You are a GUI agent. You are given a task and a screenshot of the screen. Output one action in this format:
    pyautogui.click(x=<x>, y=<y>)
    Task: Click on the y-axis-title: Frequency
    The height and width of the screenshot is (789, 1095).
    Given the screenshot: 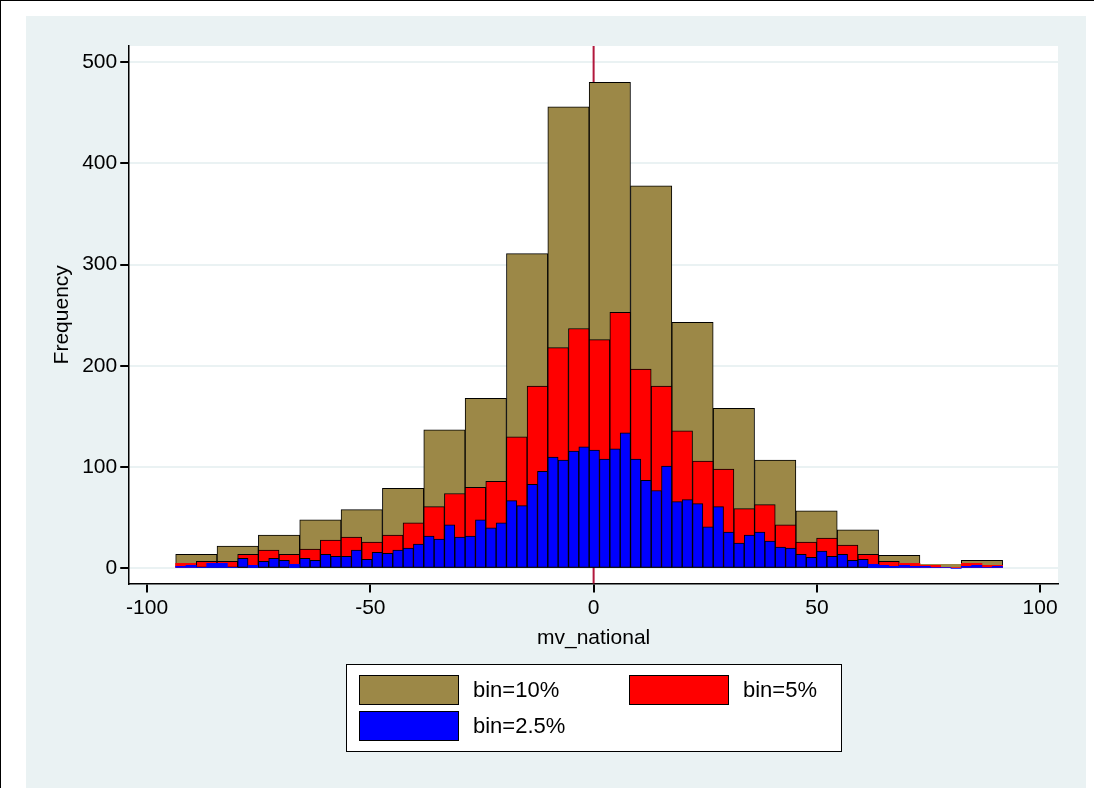 What is the action you would take?
    pyautogui.click(x=61, y=314)
    